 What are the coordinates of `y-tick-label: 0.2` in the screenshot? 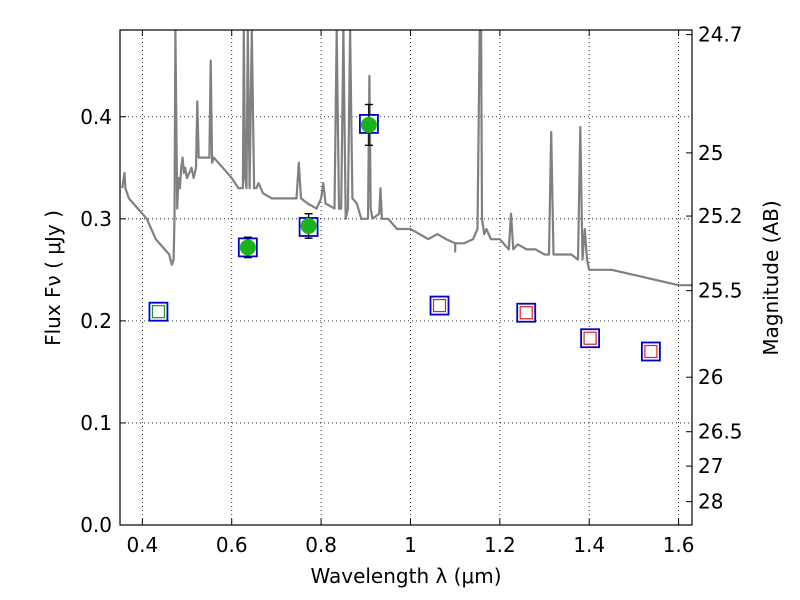 It's located at (96, 321).